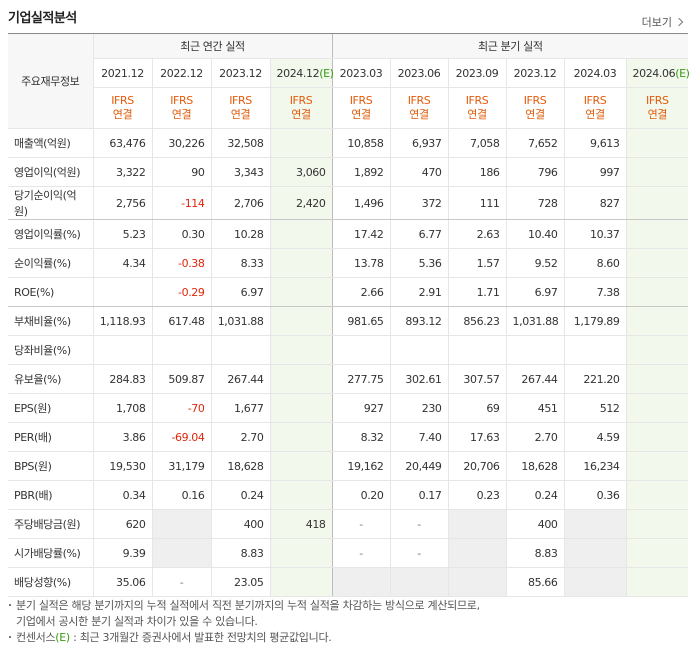  I want to click on value-cell: 19,530, so click(122, 466).